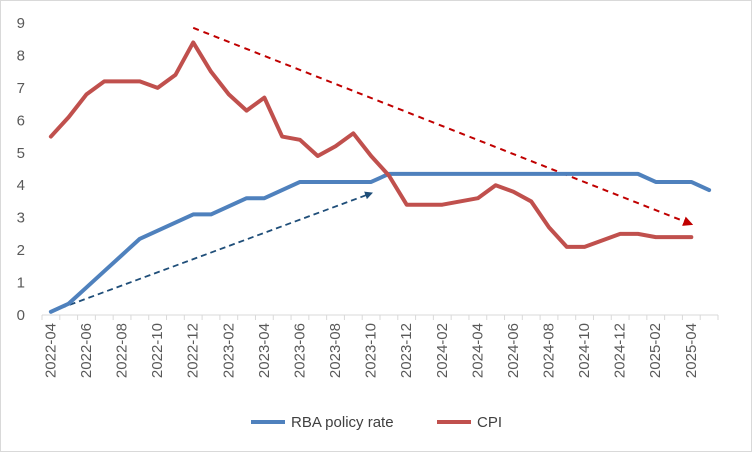  Describe the element at coordinates (21, 23) in the screenshot. I see `y-tick-label: 9` at that location.